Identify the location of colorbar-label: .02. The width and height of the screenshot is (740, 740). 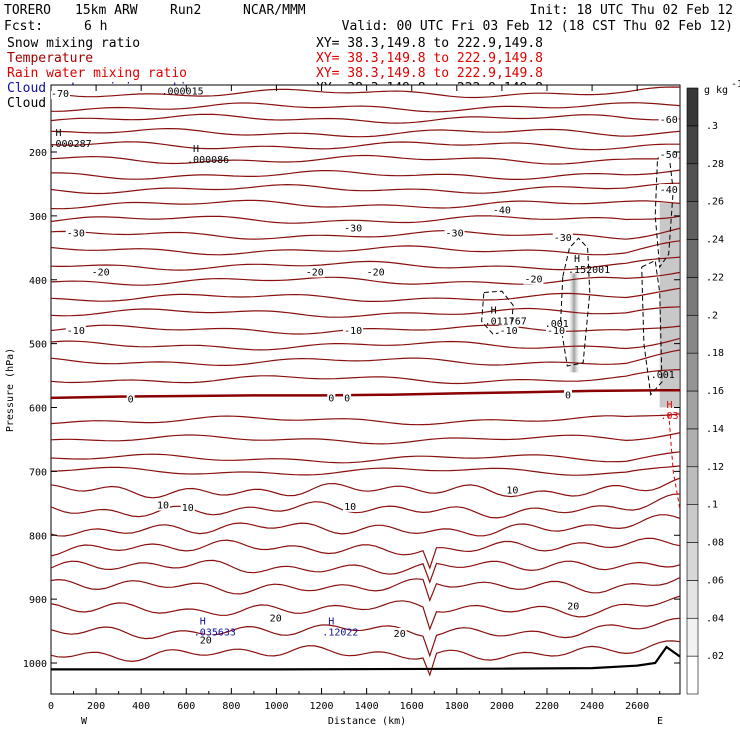
(715, 656).